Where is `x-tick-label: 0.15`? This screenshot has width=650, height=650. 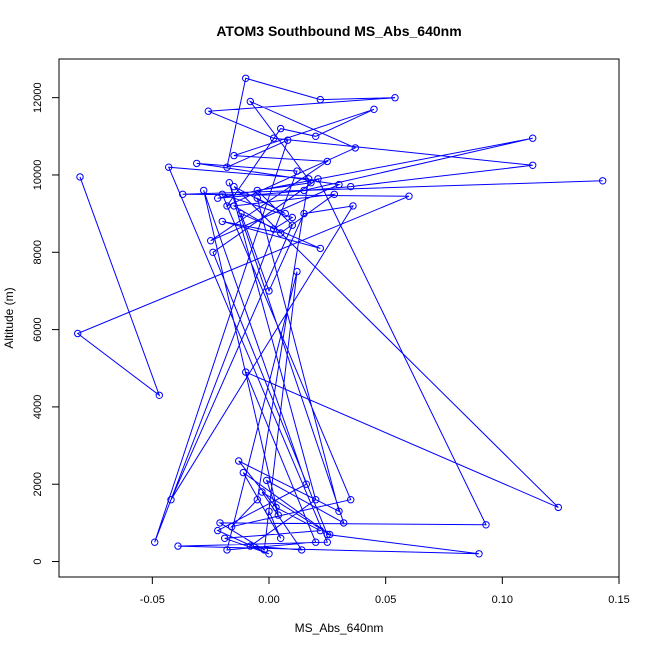
x-tick-label: 0.15 is located at coordinates (618, 600).